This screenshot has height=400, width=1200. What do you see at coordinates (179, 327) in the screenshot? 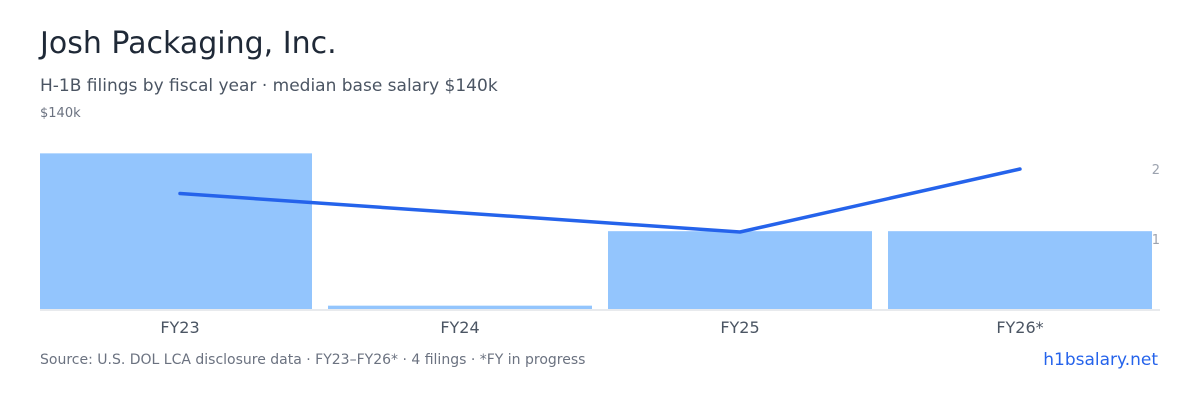
I see `x-tick-label: FY23` at bounding box center [179, 327].